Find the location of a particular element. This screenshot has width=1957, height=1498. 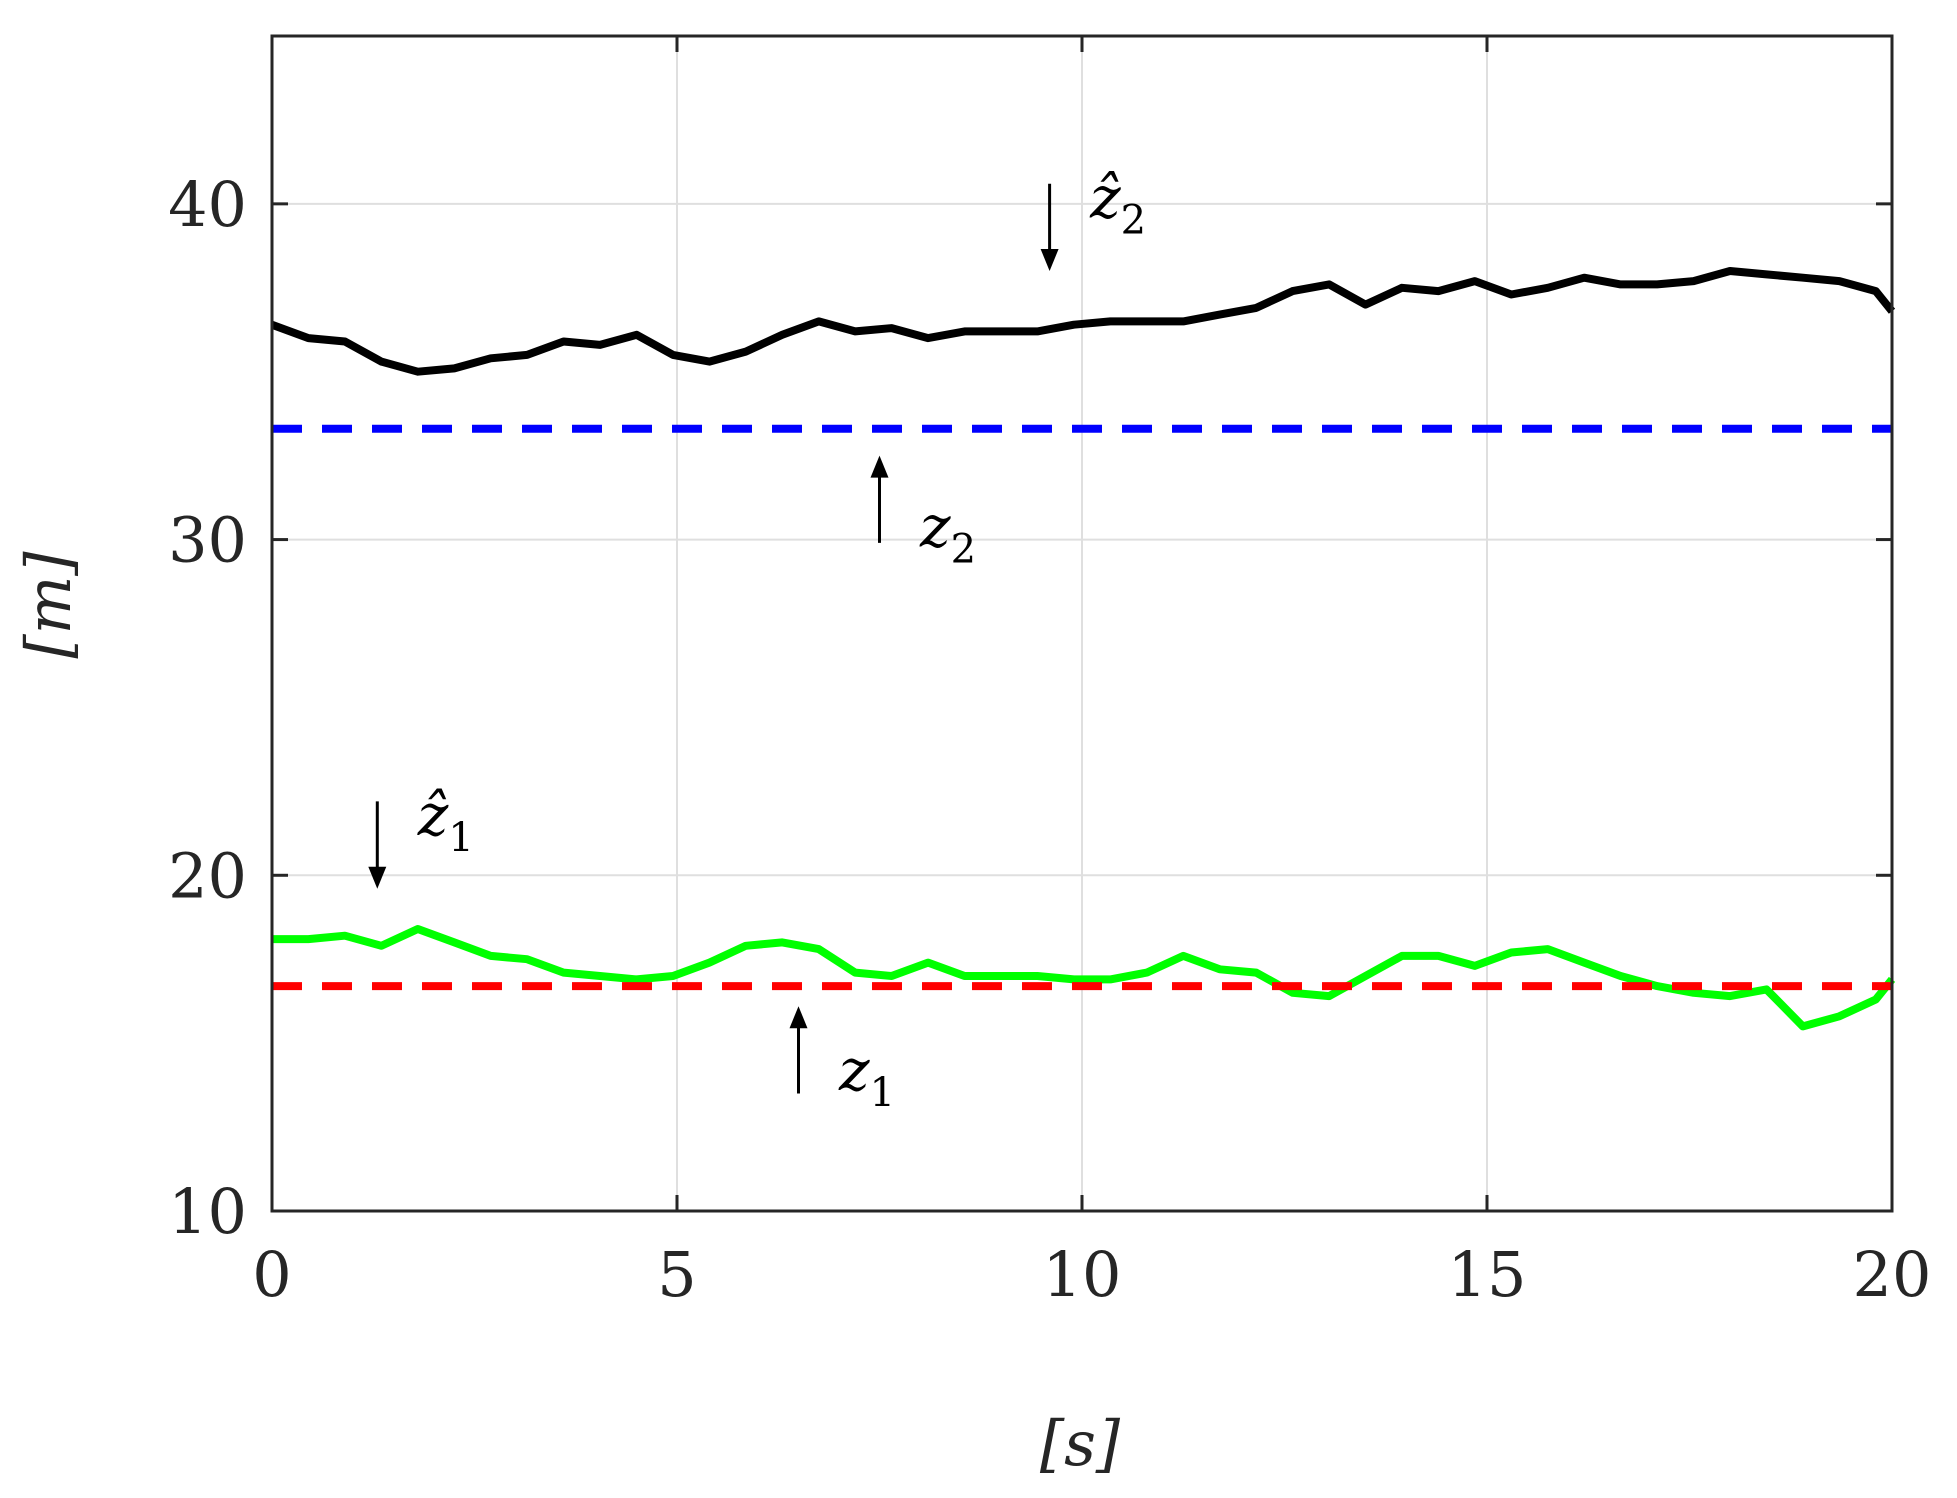

annotation-arrow-head-z2 is located at coordinates (880, 467).